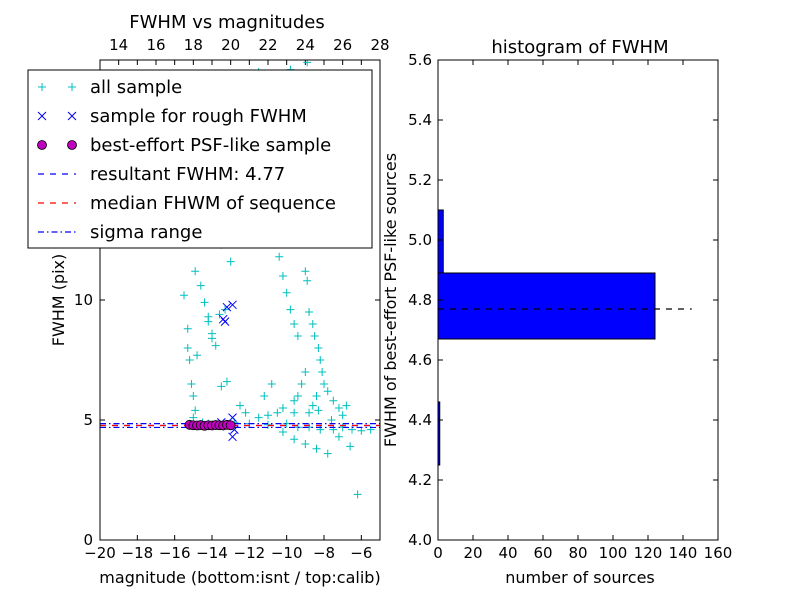  Describe the element at coordinates (507, 553) in the screenshot. I see `x-tick-label: 40` at that location.